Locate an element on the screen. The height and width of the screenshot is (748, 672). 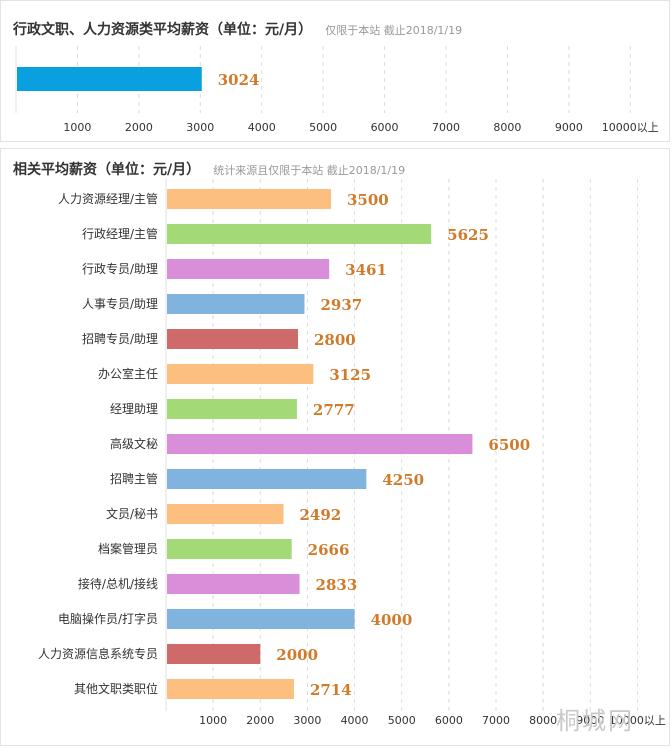
category-label: 档案管理员 is located at coordinates (128, 548).